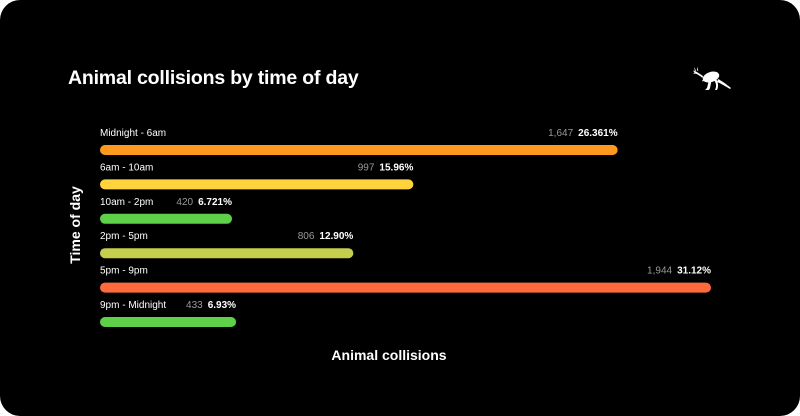 The image size is (800, 416). Describe the element at coordinates (133, 305) in the screenshot. I see `category-label: 9pm - Midnight` at that location.